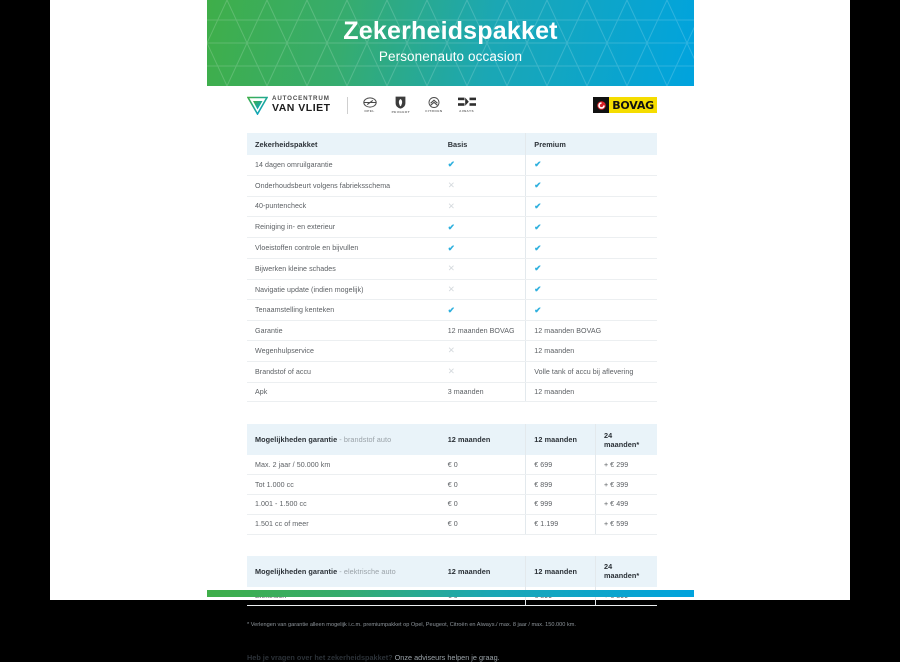 Image resolution: width=900 pixels, height=662 pixels. I want to click on table-row: Tenaamstelling kenteken ✔ ✔, so click(452, 310).